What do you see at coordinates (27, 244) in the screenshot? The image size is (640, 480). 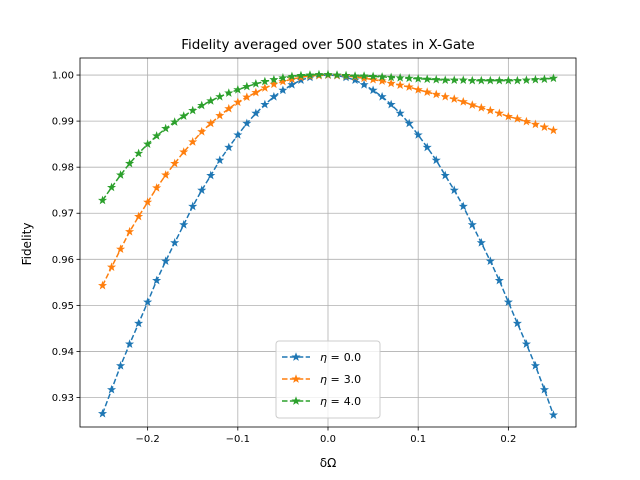 I see `y-axis-label: Fidelity` at bounding box center [27, 244].